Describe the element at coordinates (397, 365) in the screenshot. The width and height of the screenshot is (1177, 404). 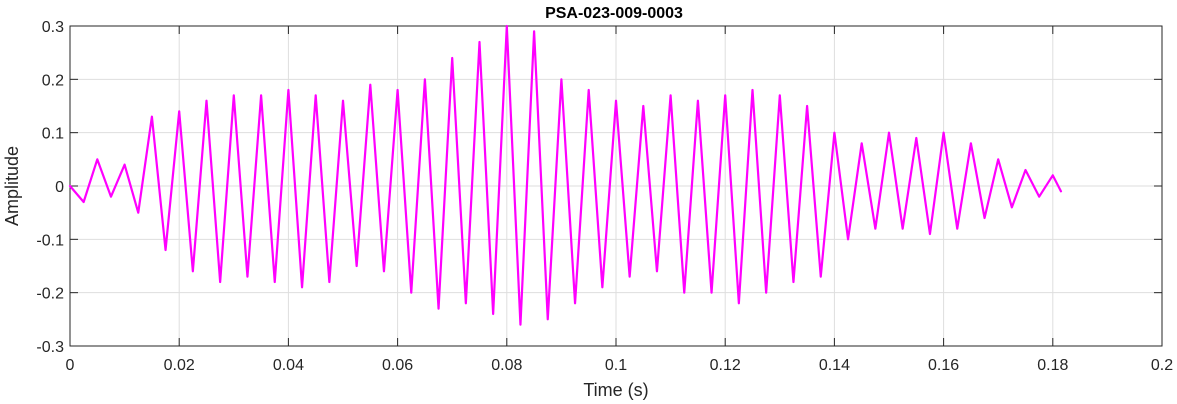
I see `x-tick-label: 0.06` at that location.